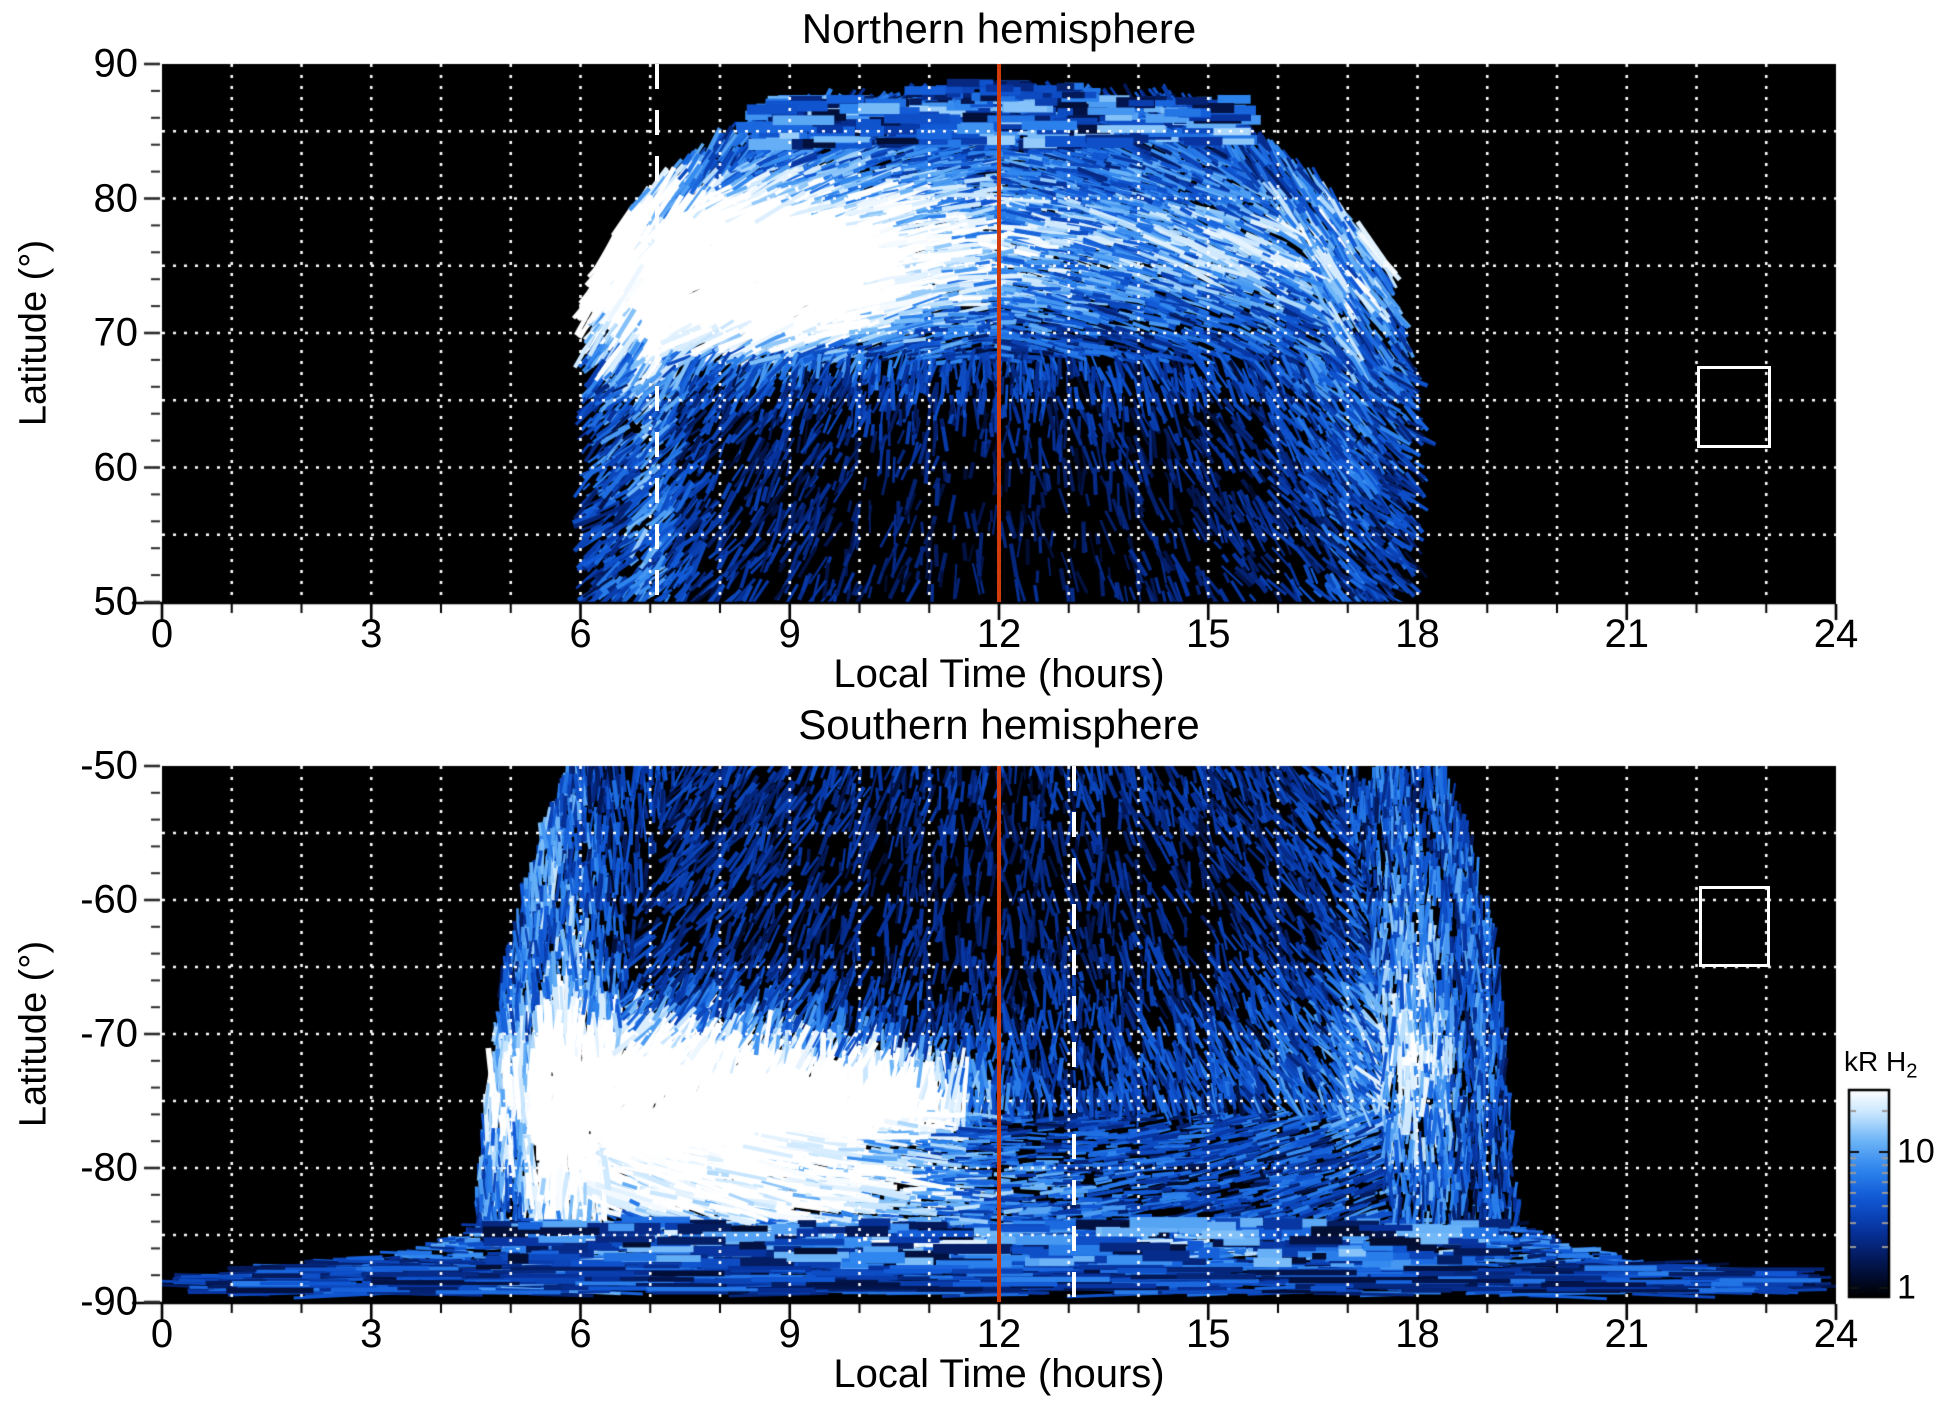 The height and width of the screenshot is (1423, 1950). Describe the element at coordinates (999, 1374) in the screenshot. I see `south-x-axis-label: Local Time (hours)` at that location.